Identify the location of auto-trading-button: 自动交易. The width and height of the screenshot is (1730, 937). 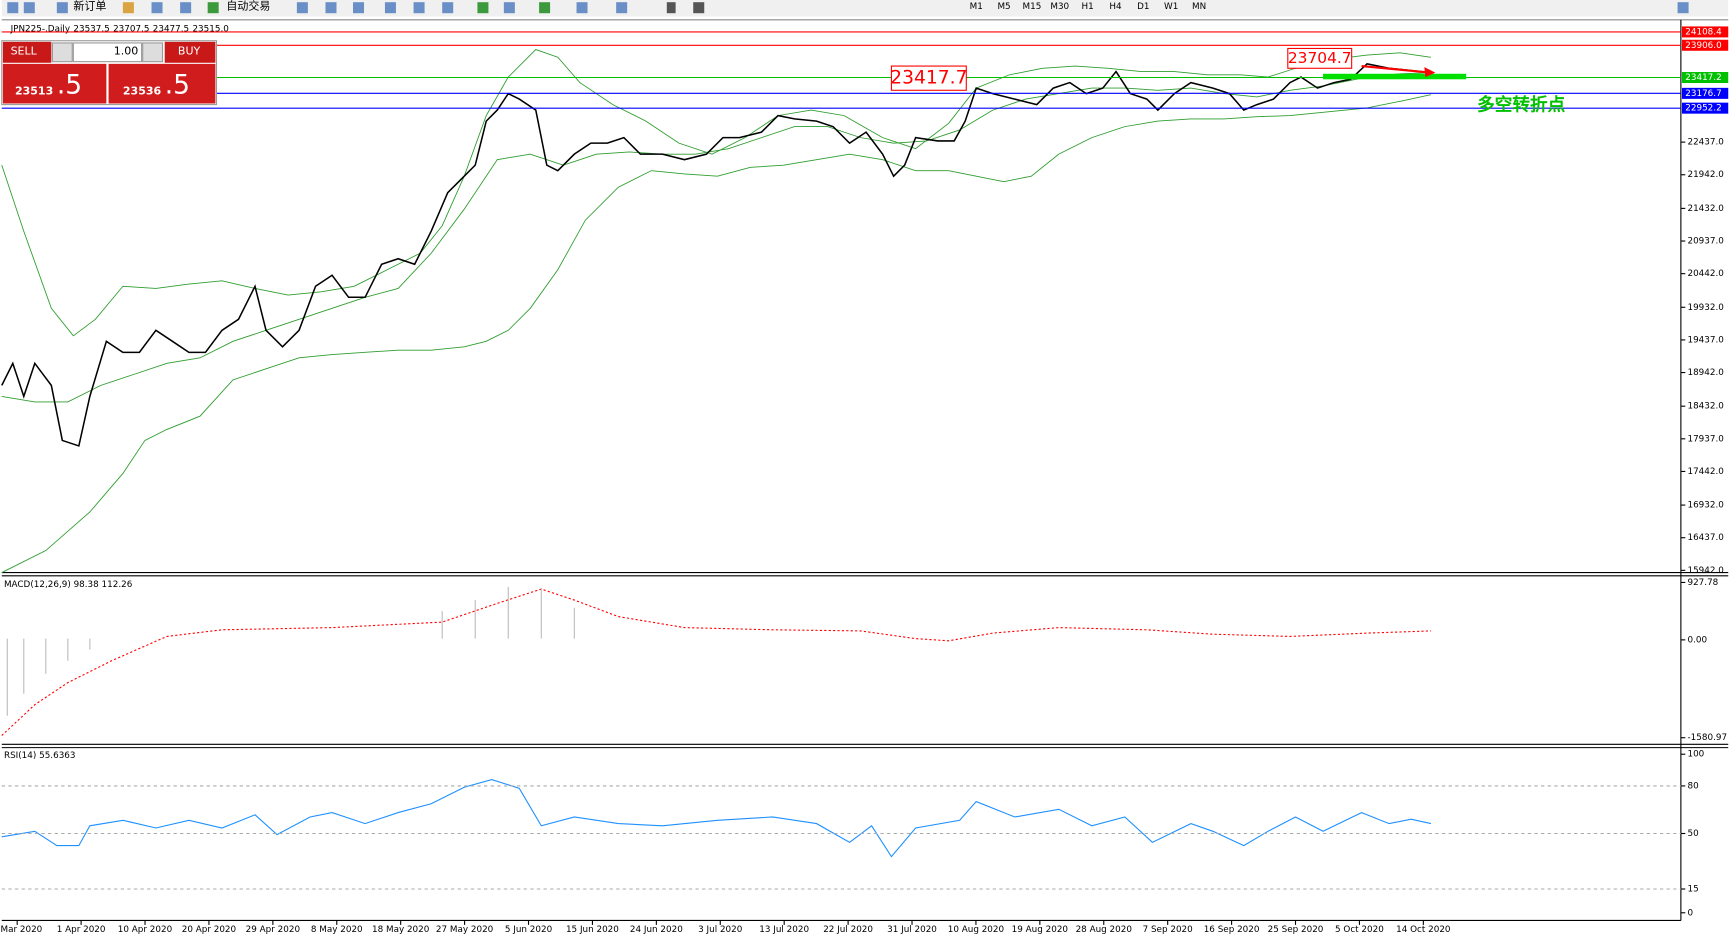
(248, 6).